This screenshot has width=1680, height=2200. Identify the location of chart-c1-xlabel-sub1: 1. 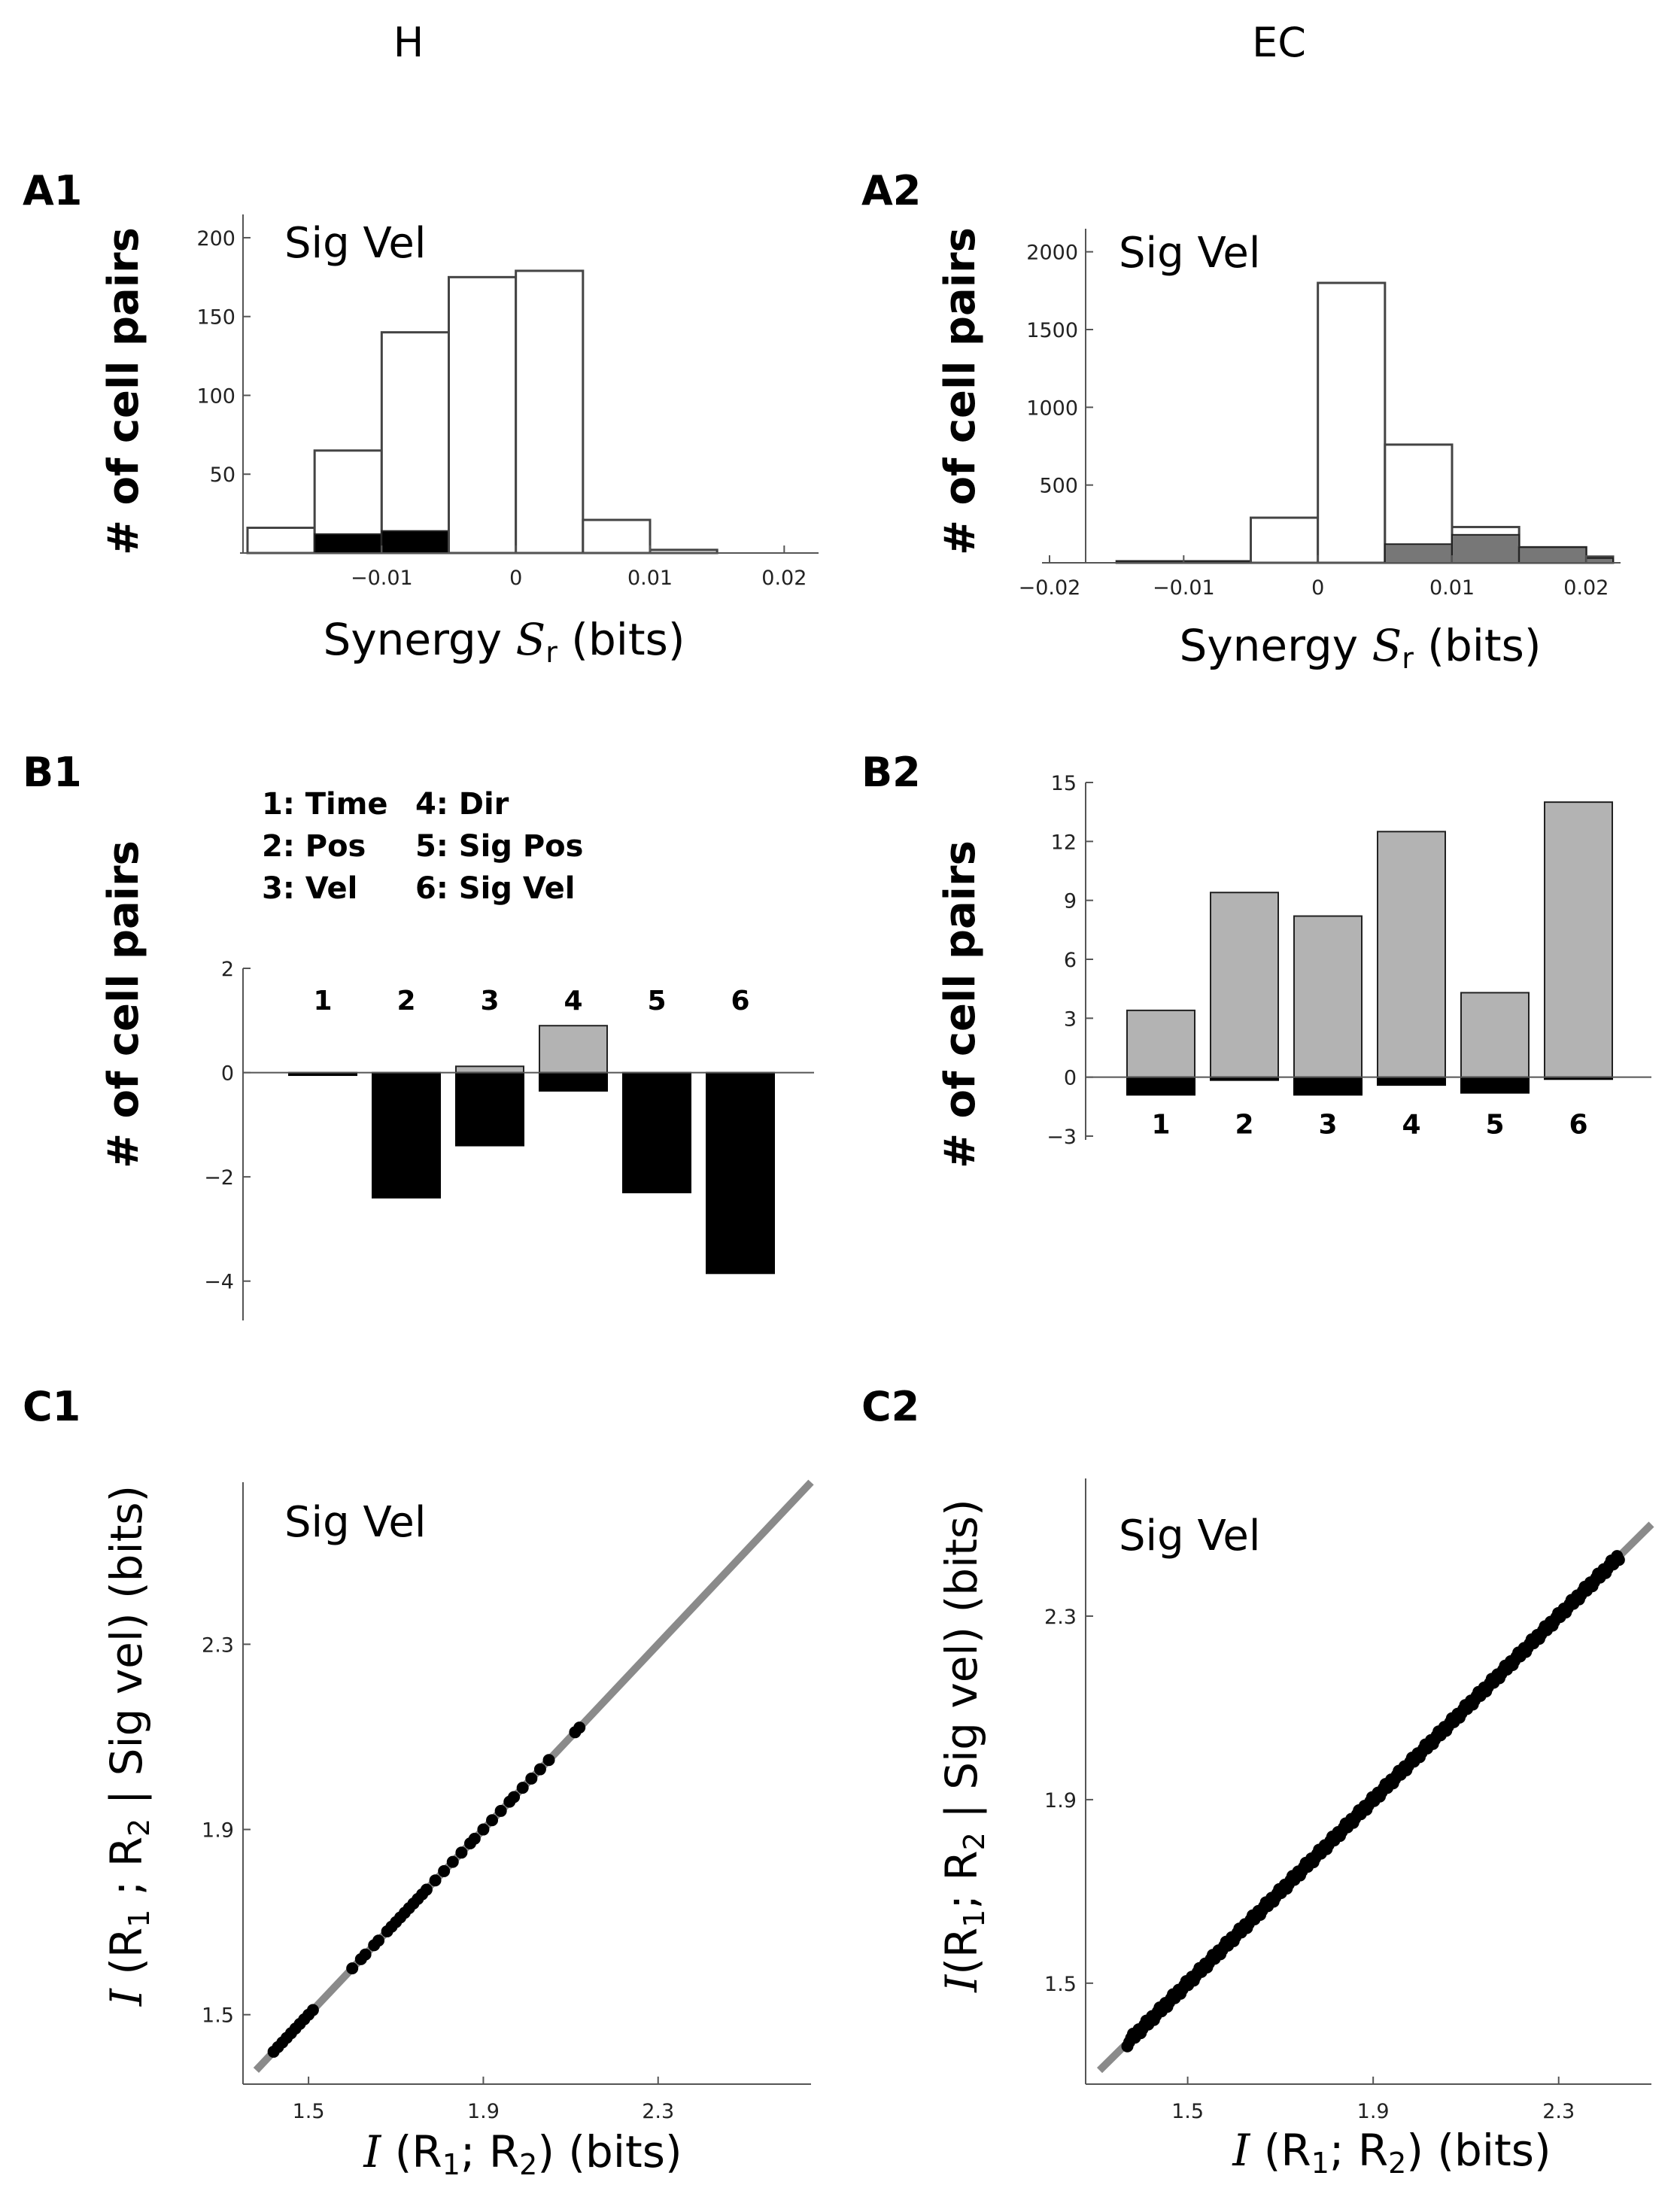
(451, 2164).